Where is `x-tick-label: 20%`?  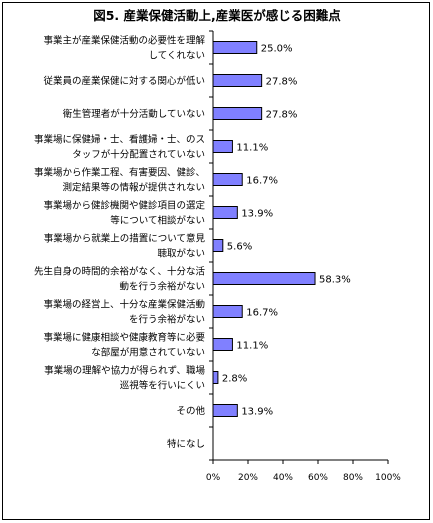 x-tick-label: 20% is located at coordinates (248, 478).